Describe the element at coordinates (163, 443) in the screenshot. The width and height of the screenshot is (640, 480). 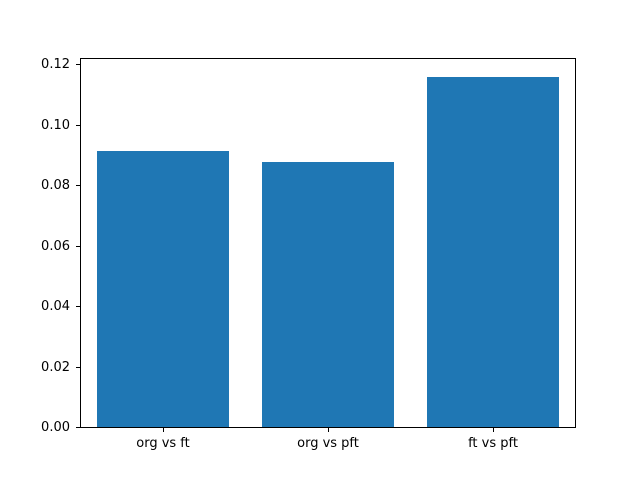
I see `x-tick-label: org vs ft` at that location.